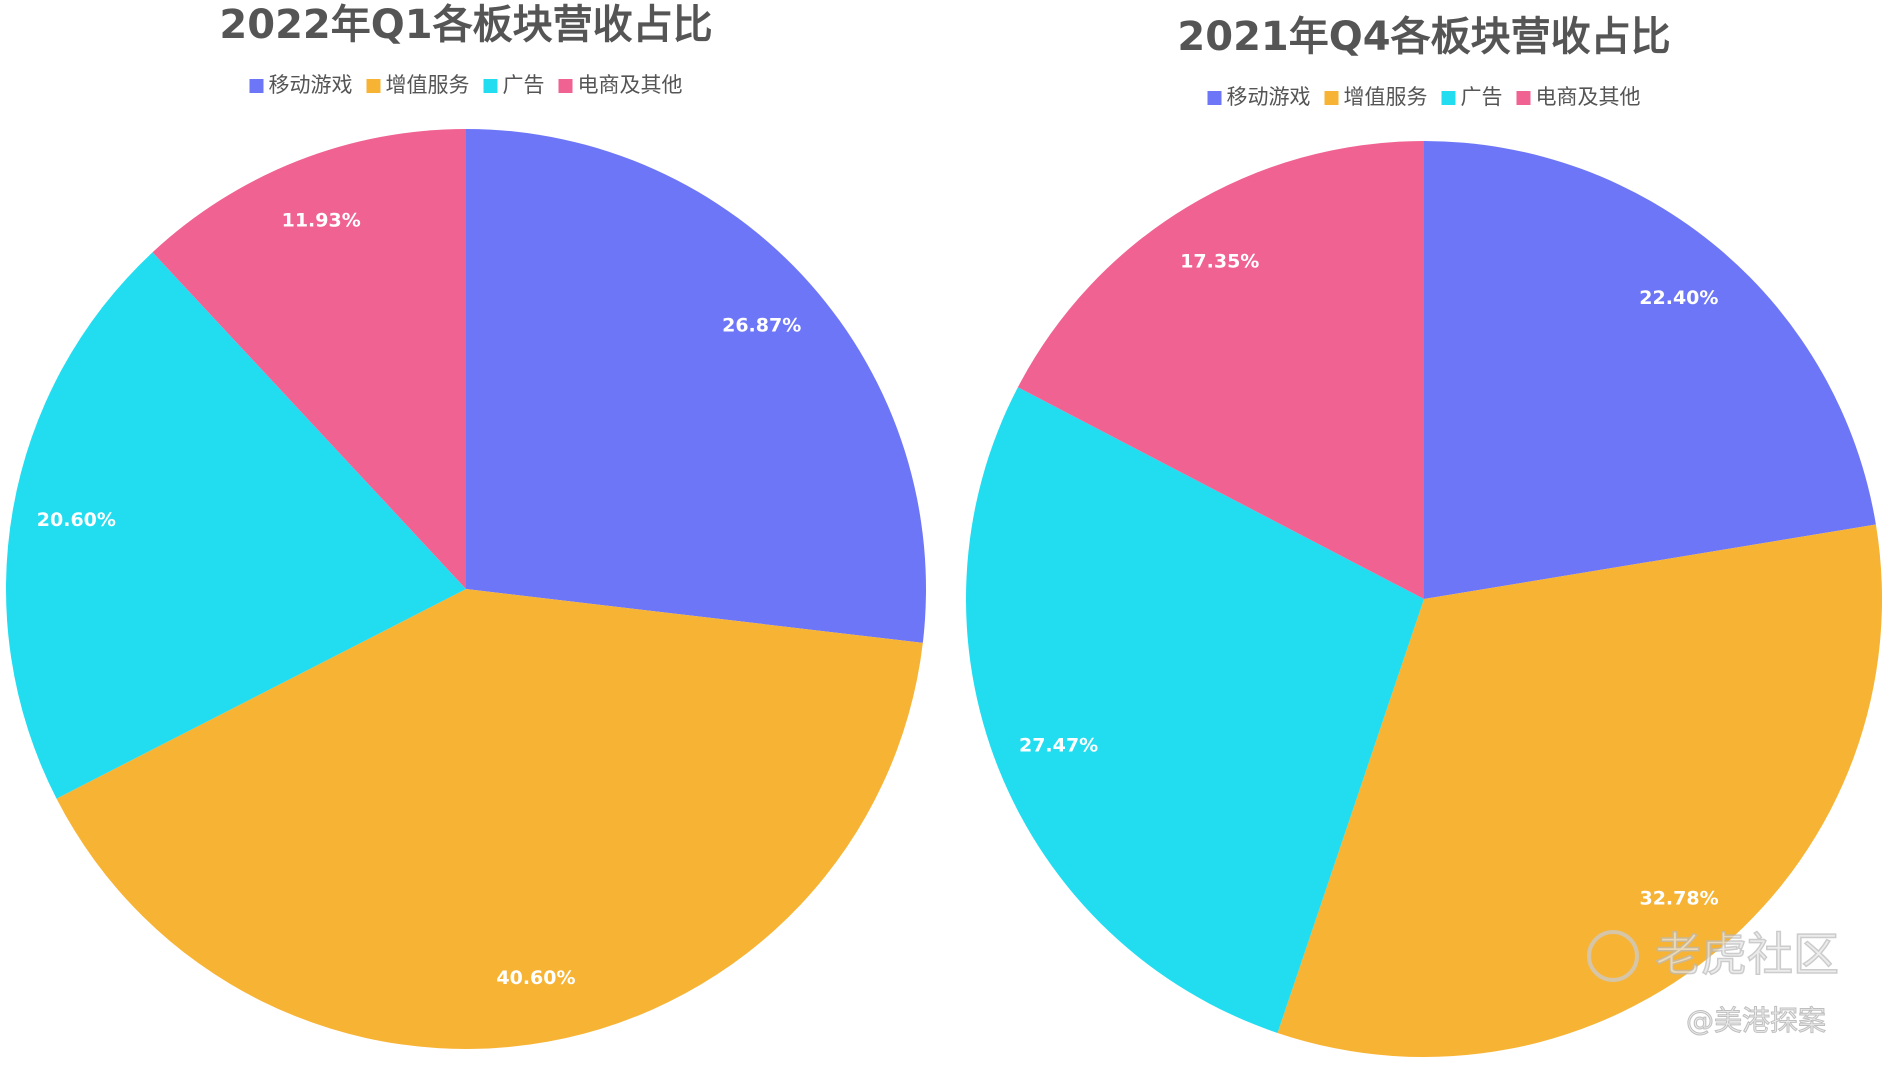 The height and width of the screenshot is (1065, 1889). Describe the element at coordinates (1678, 298) in the screenshot. I see `value-label: 22.40%` at that location.